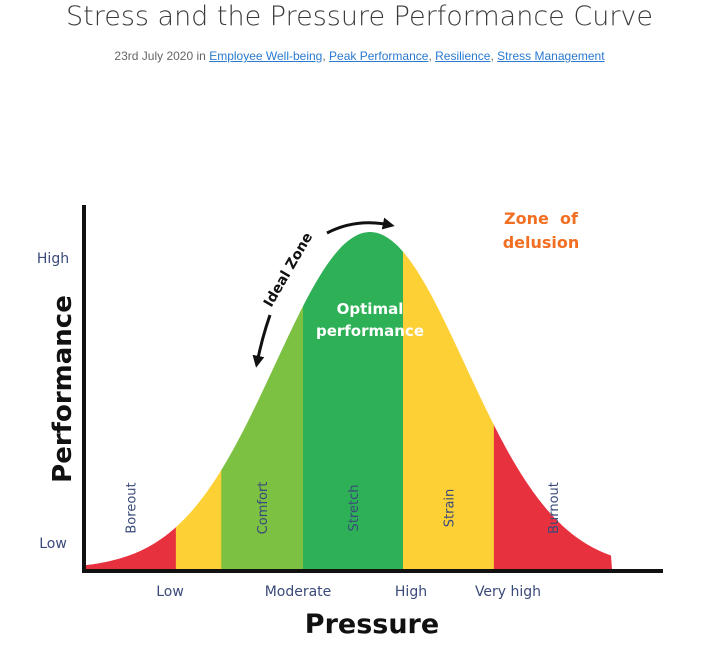  I want to click on zone-label-strain: Strain, so click(449, 508).